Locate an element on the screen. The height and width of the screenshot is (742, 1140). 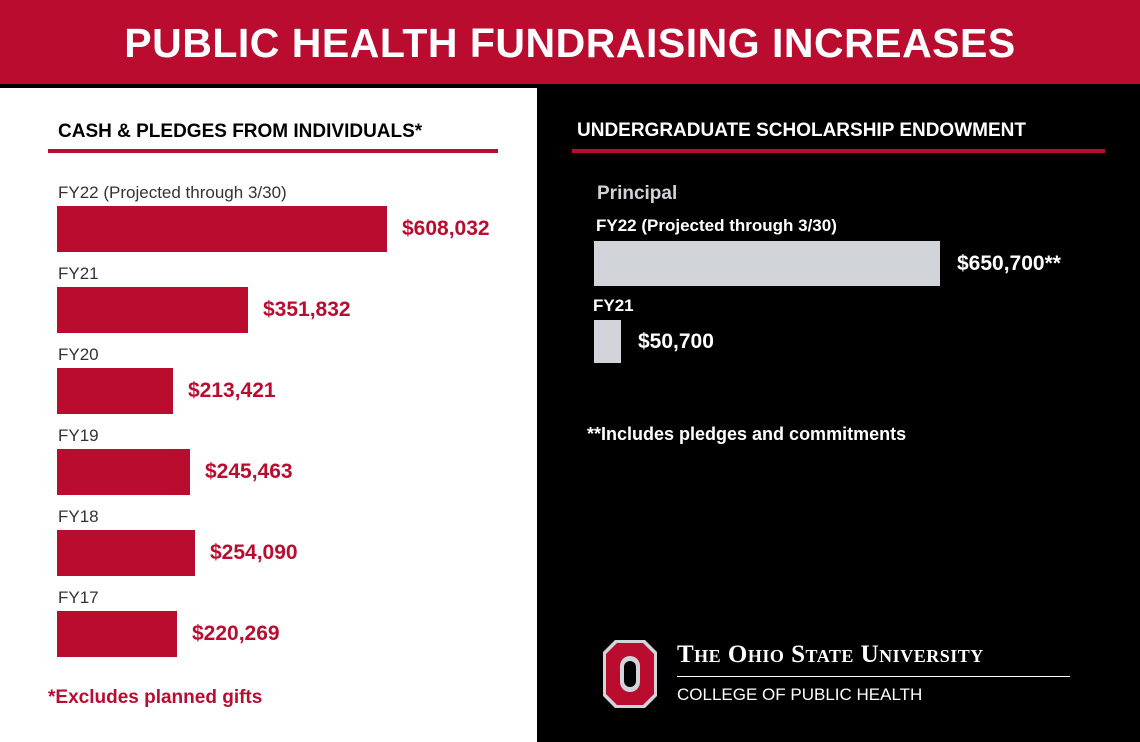
individuals-category-label: FY17 is located at coordinates (78, 597).